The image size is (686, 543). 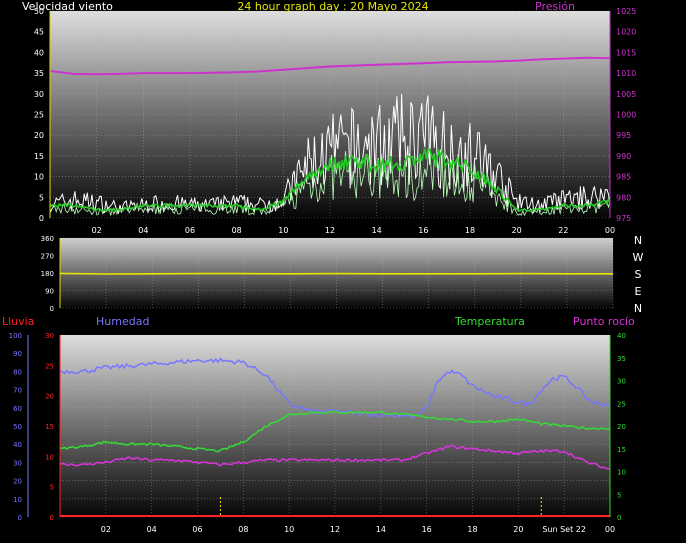 What do you see at coordinates (39, 94) in the screenshot?
I see `wind-y-tick-label: 30` at bounding box center [39, 94].